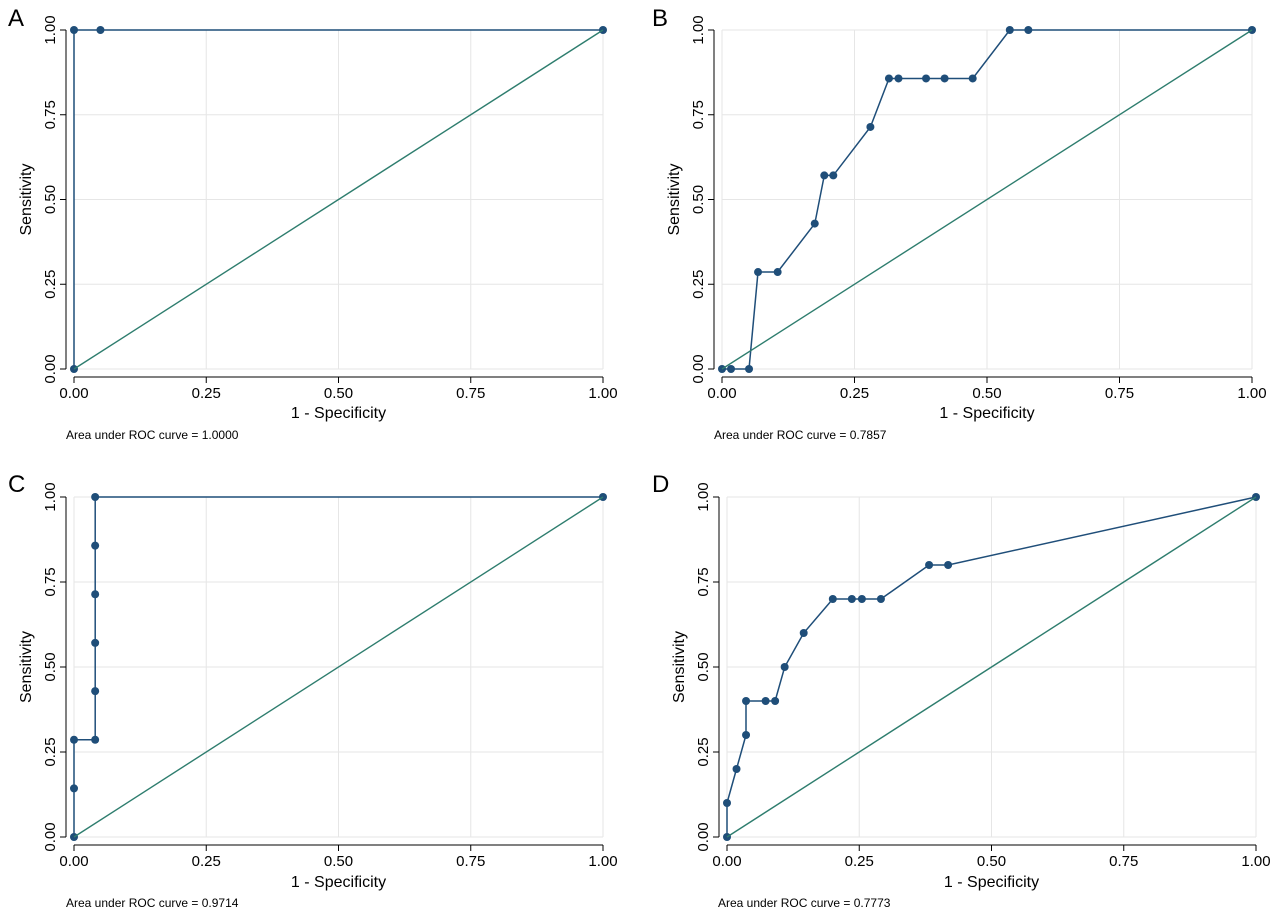 The image size is (1280, 916). Describe the element at coordinates (16, 484) in the screenshot. I see `panel-label: C` at that location.